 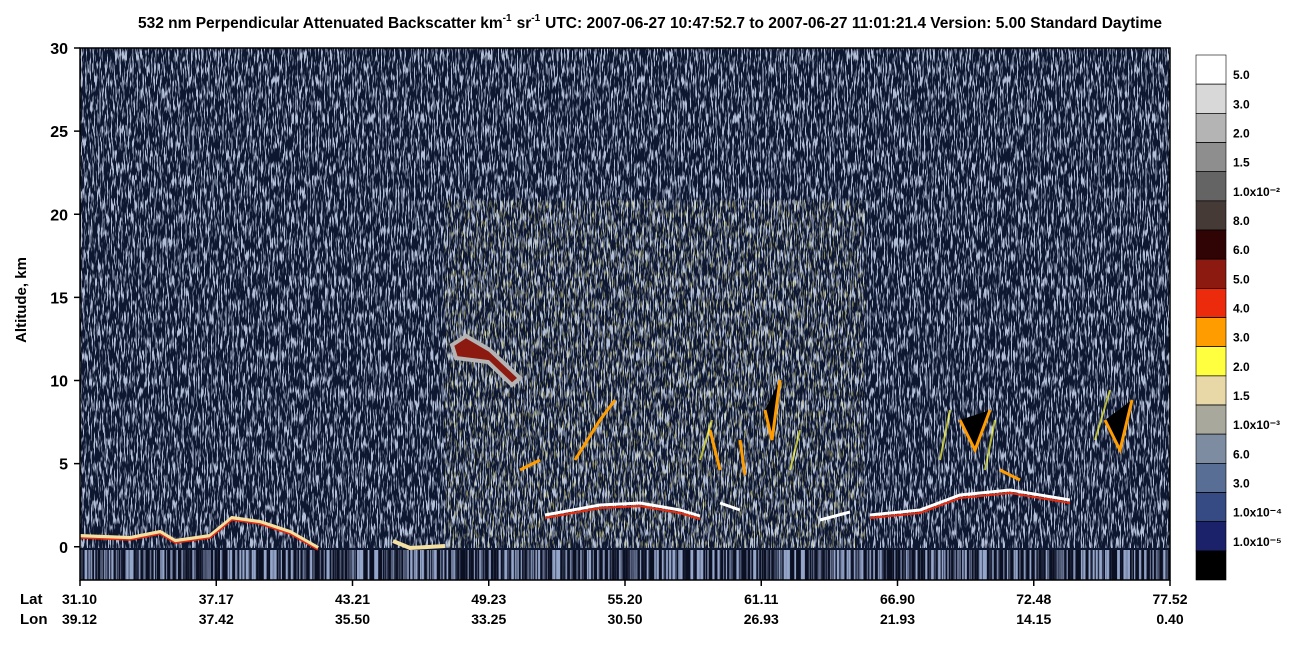 What do you see at coordinates (63, 548) in the screenshot?
I see `y-tick-label: 0` at bounding box center [63, 548].